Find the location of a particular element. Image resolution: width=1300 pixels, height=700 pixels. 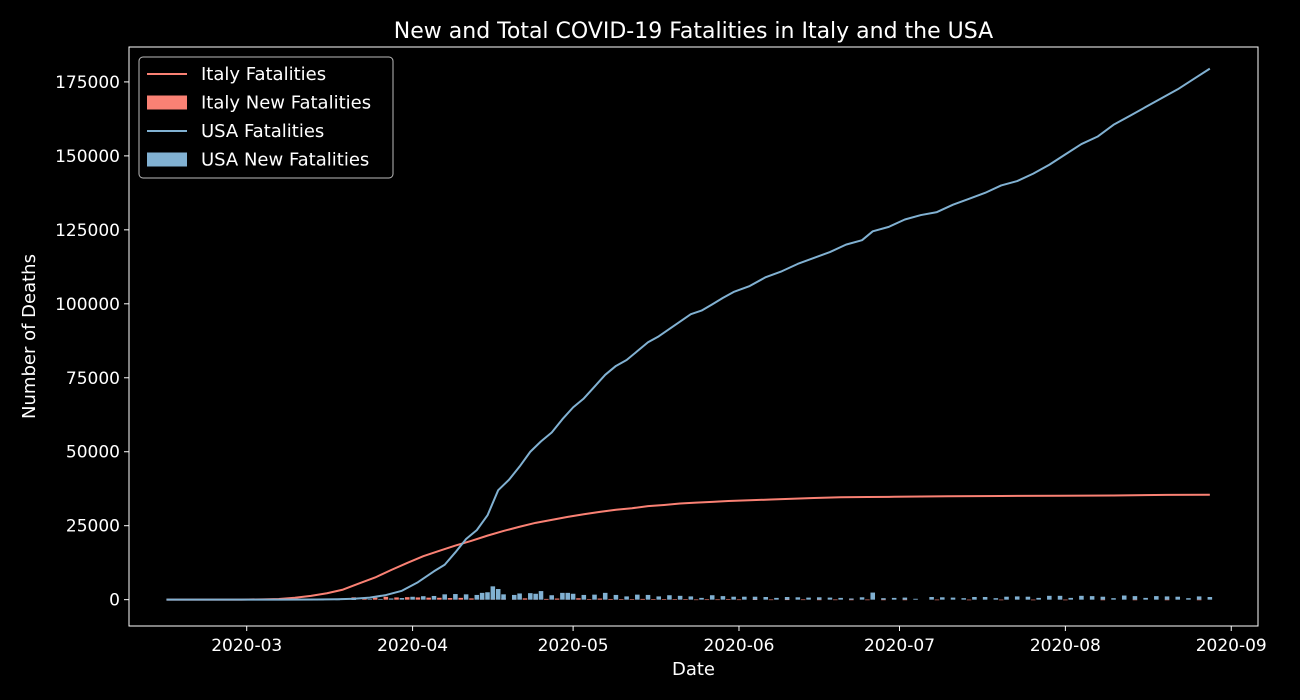

italy-fatalities-line is located at coordinates (688, 547).